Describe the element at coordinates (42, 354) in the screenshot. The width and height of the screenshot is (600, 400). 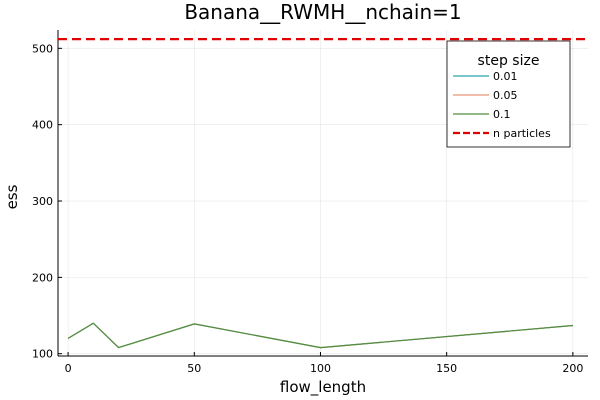
I see `y-tick-label: 100` at that location.